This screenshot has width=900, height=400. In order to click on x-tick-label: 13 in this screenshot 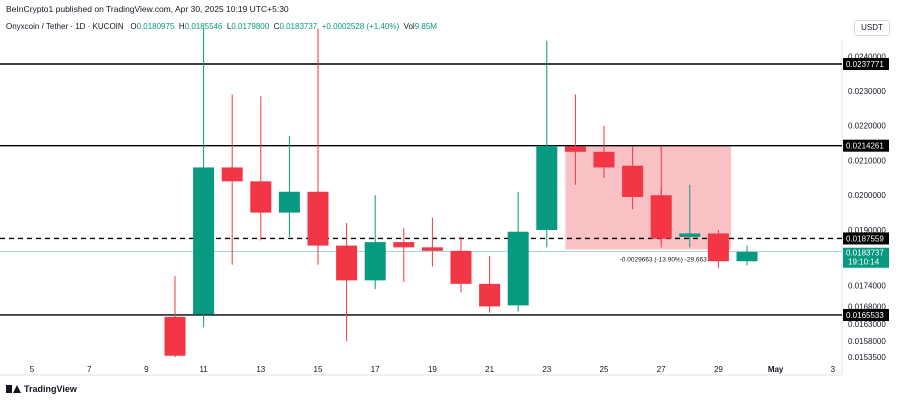, I will do `click(260, 369)`.